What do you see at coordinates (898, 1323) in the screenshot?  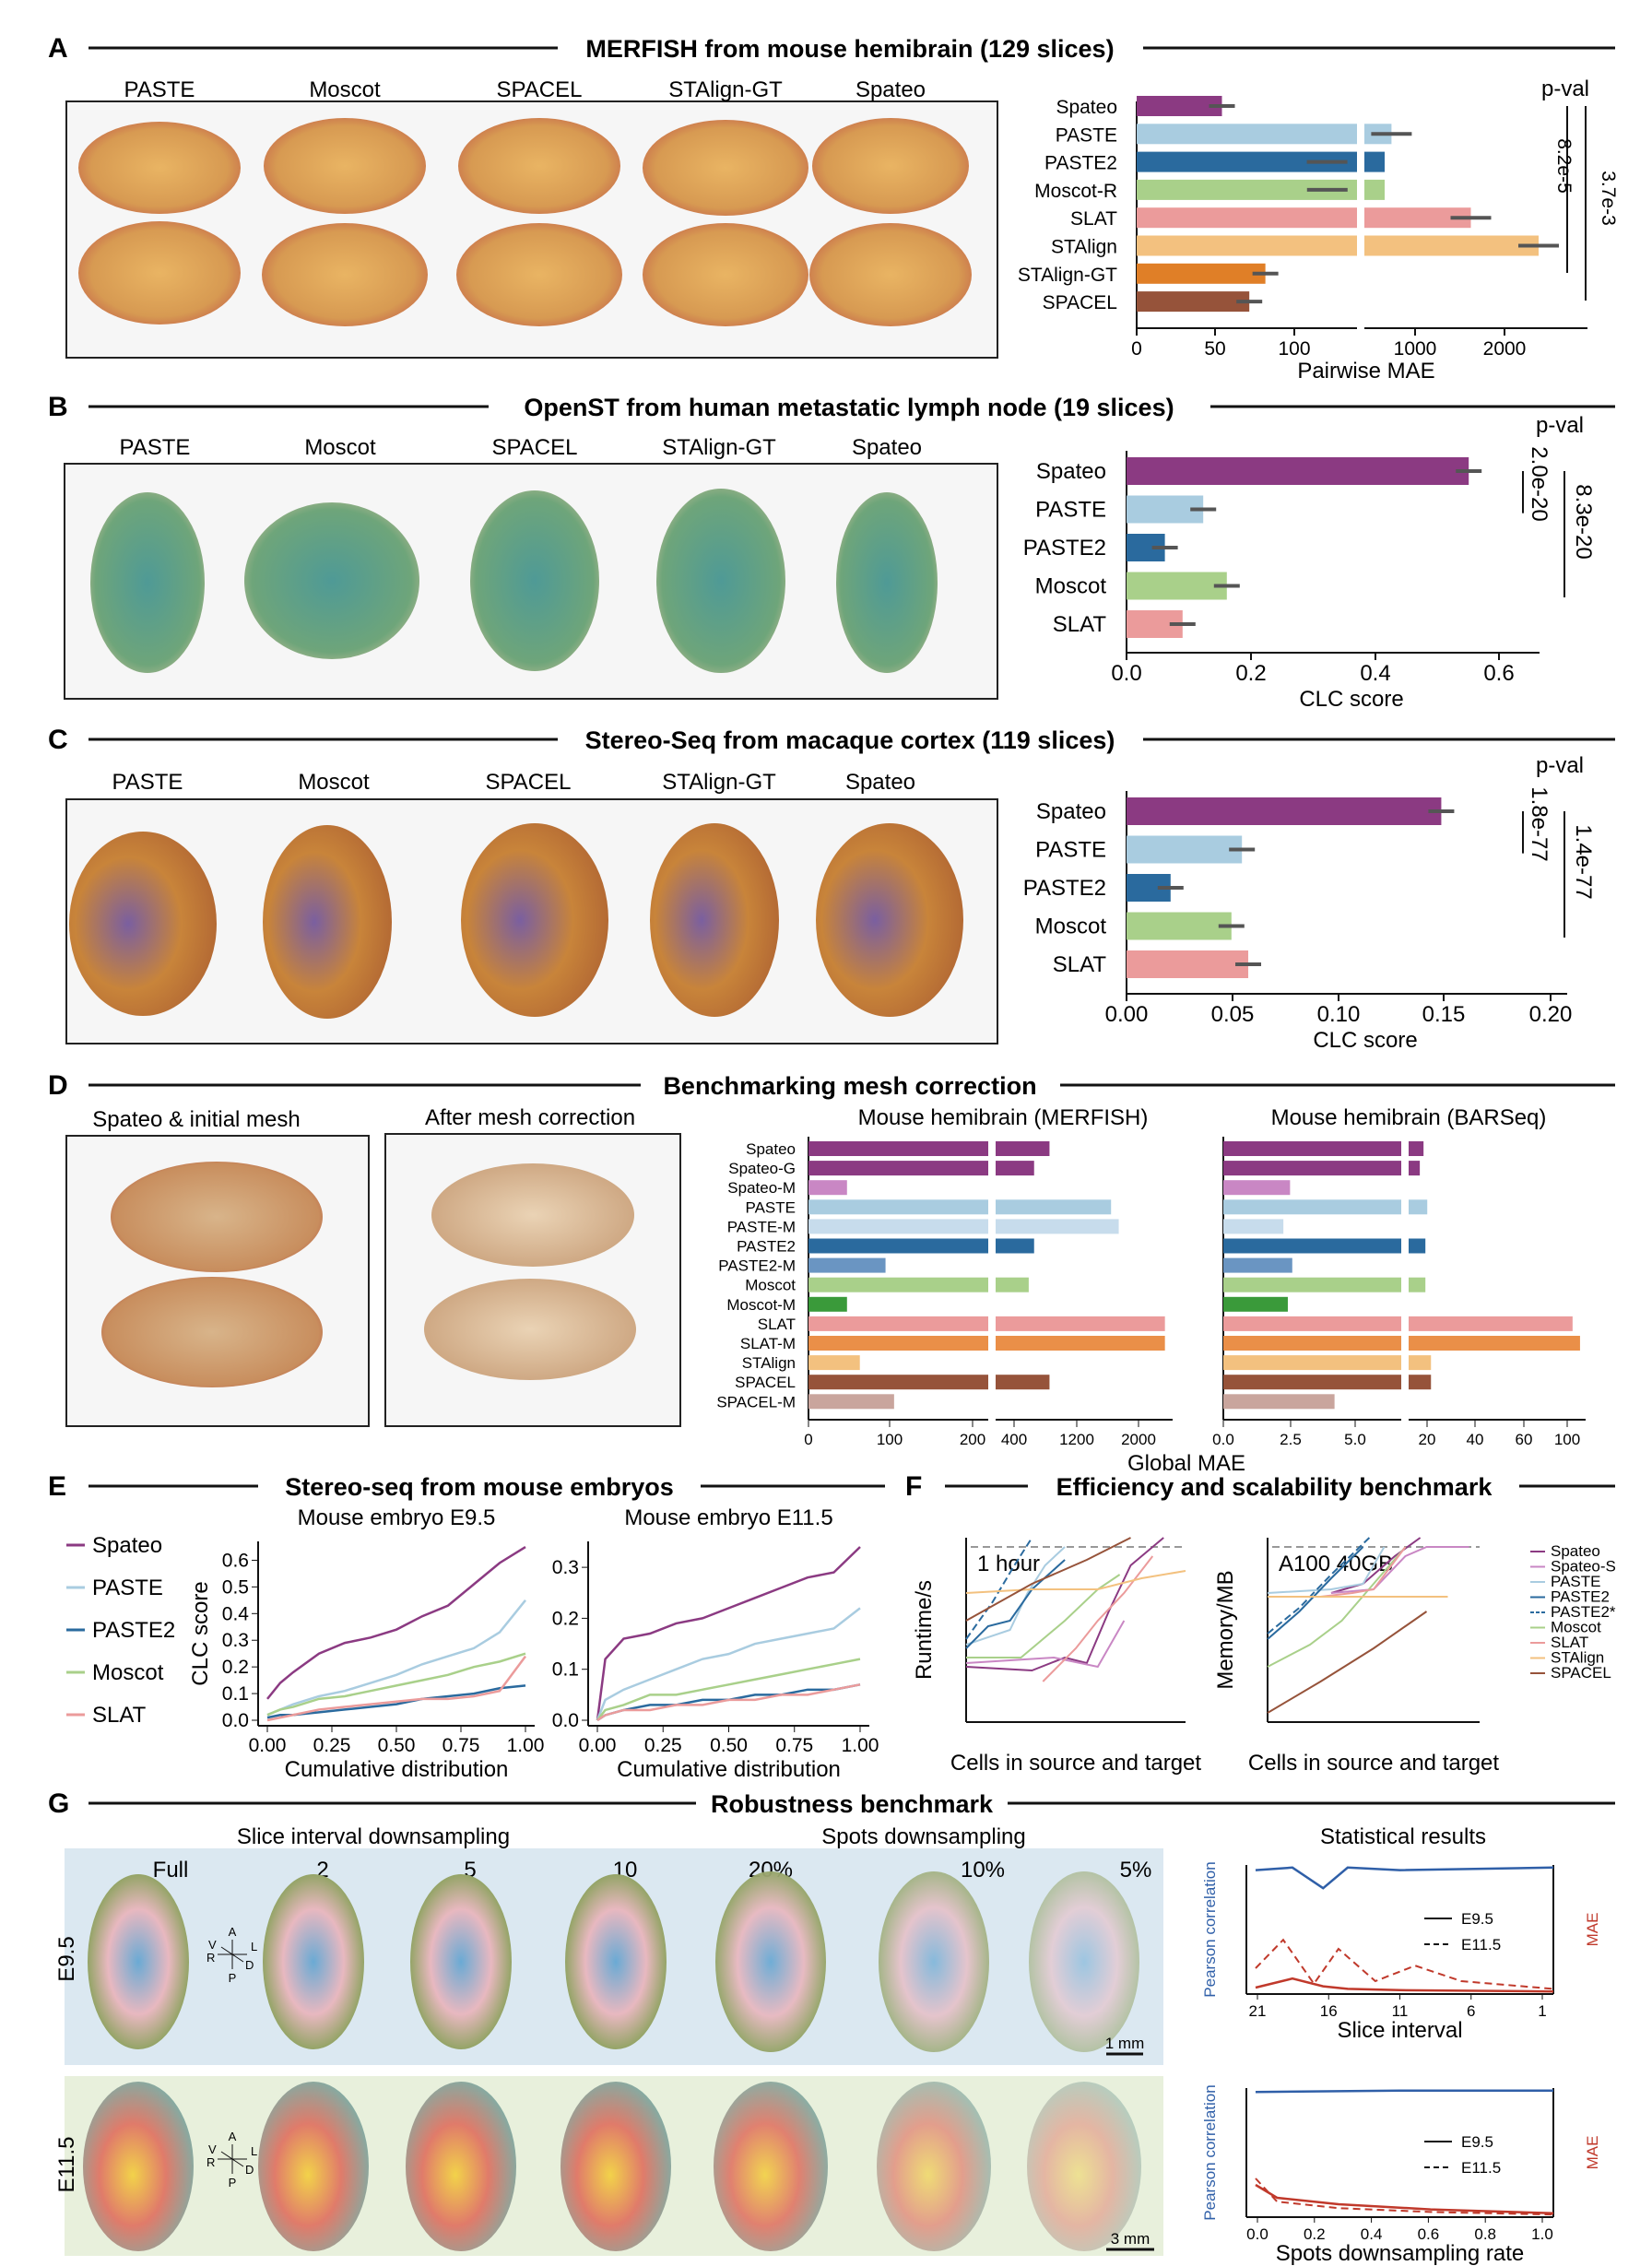 I see `bar-slat` at bounding box center [898, 1323].